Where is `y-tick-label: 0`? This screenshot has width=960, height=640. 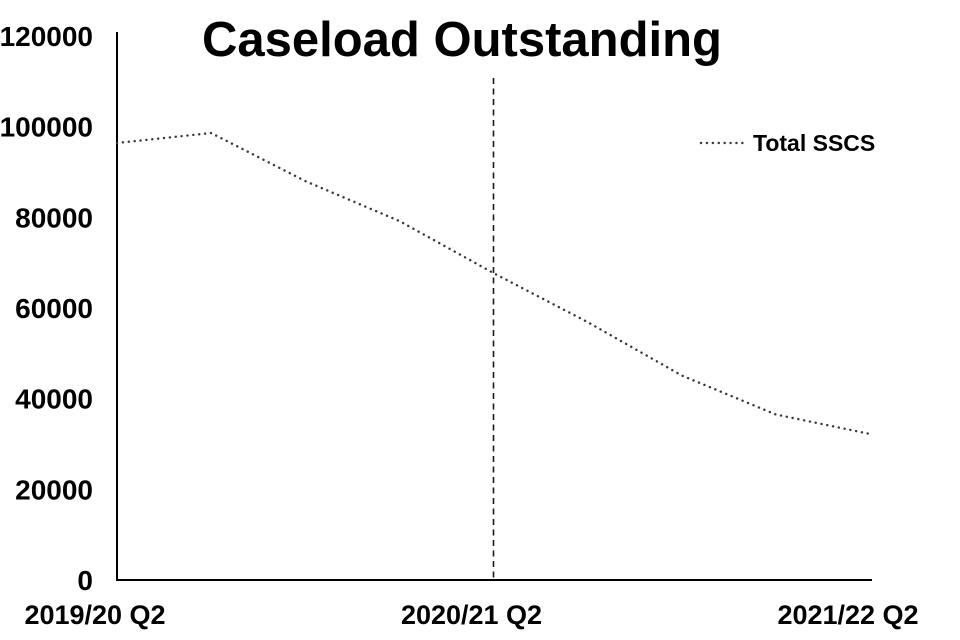 y-tick-label: 0 is located at coordinates (85, 580).